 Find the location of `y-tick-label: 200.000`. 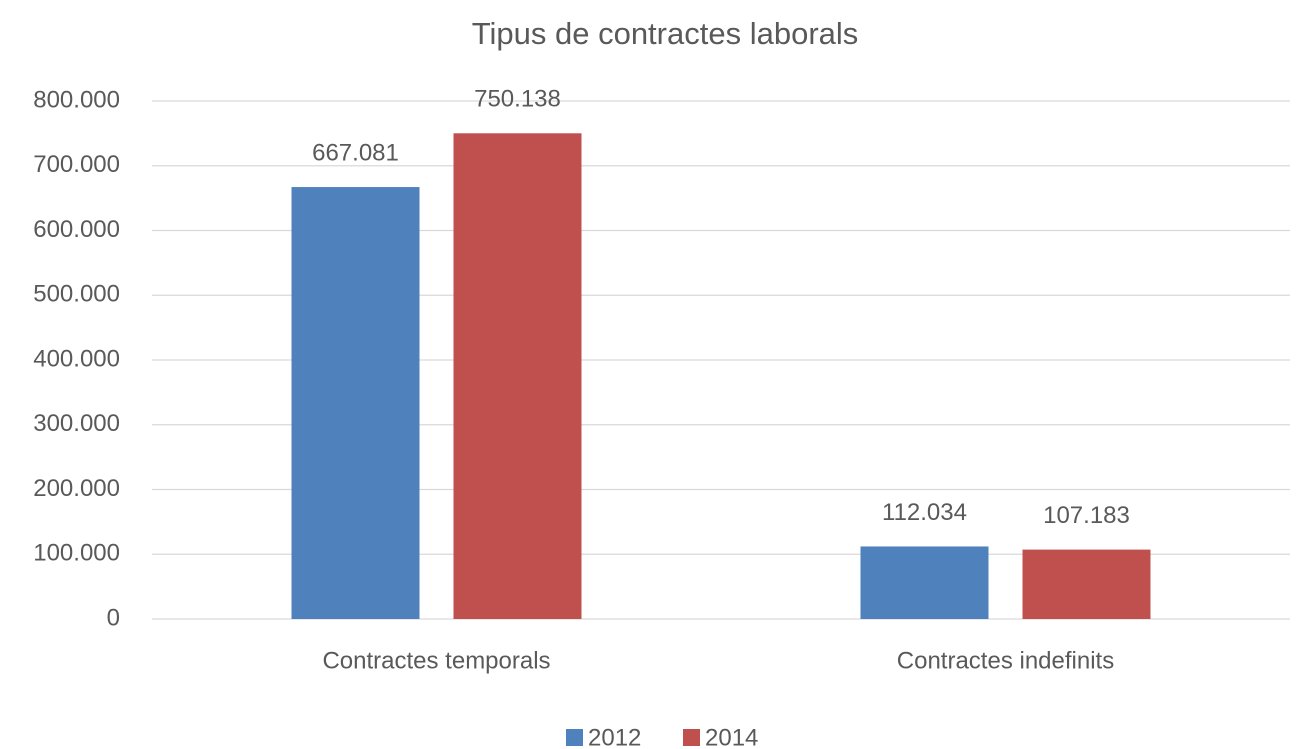

y-tick-label: 200.000 is located at coordinates (76, 488).